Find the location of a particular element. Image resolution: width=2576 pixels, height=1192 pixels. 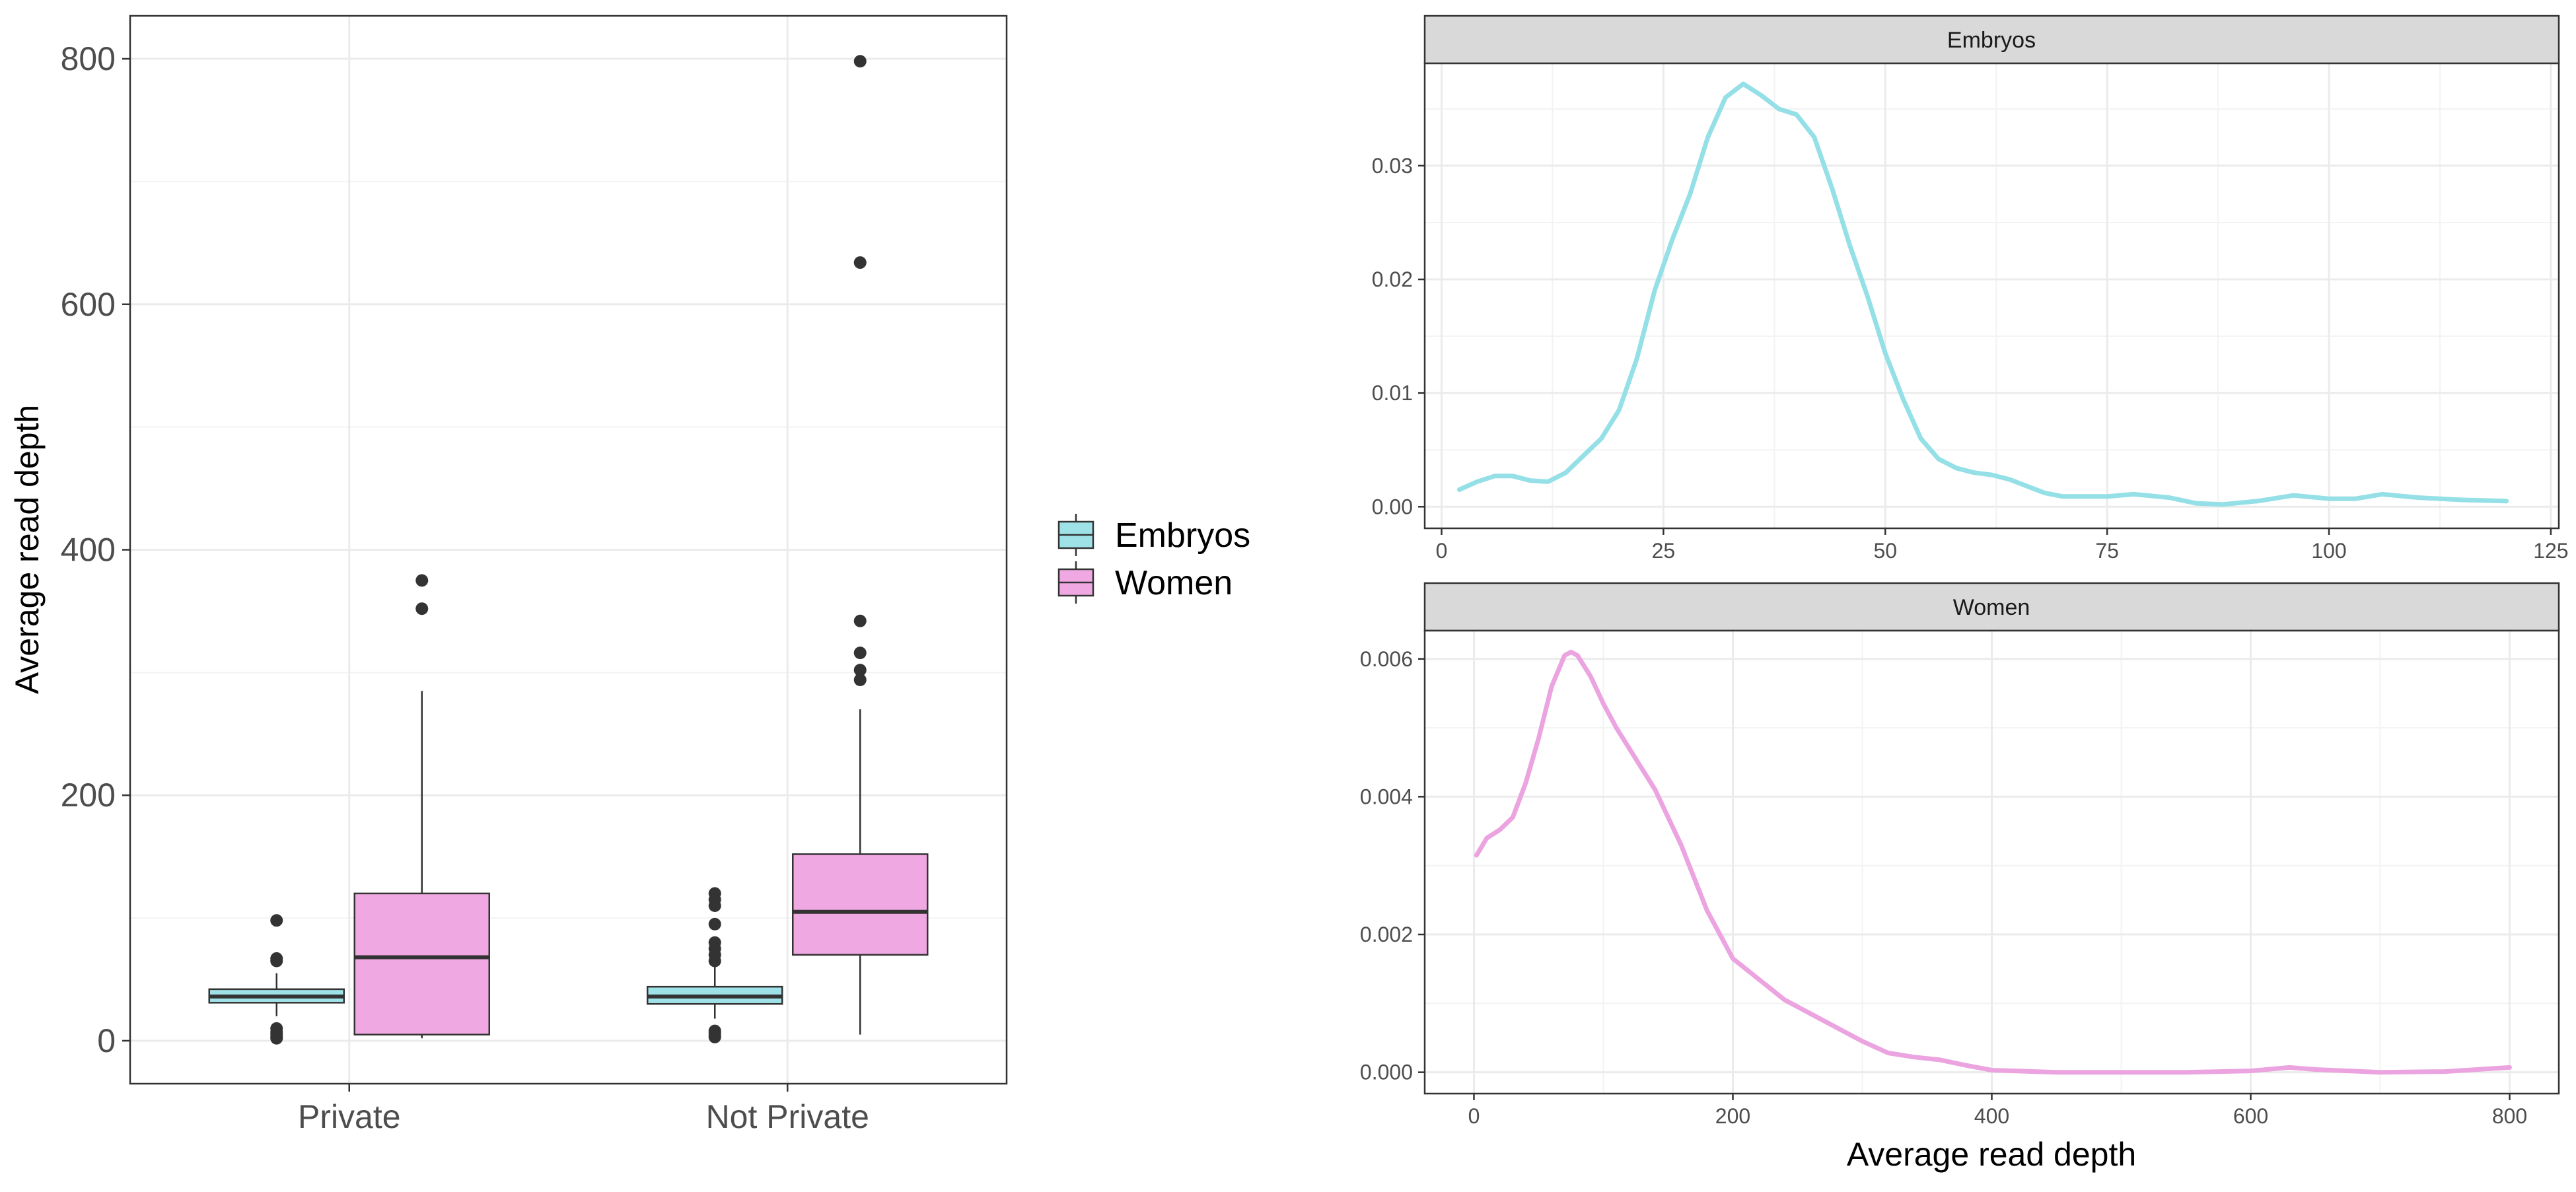

x-tick-label: 200 is located at coordinates (1732, 1116).